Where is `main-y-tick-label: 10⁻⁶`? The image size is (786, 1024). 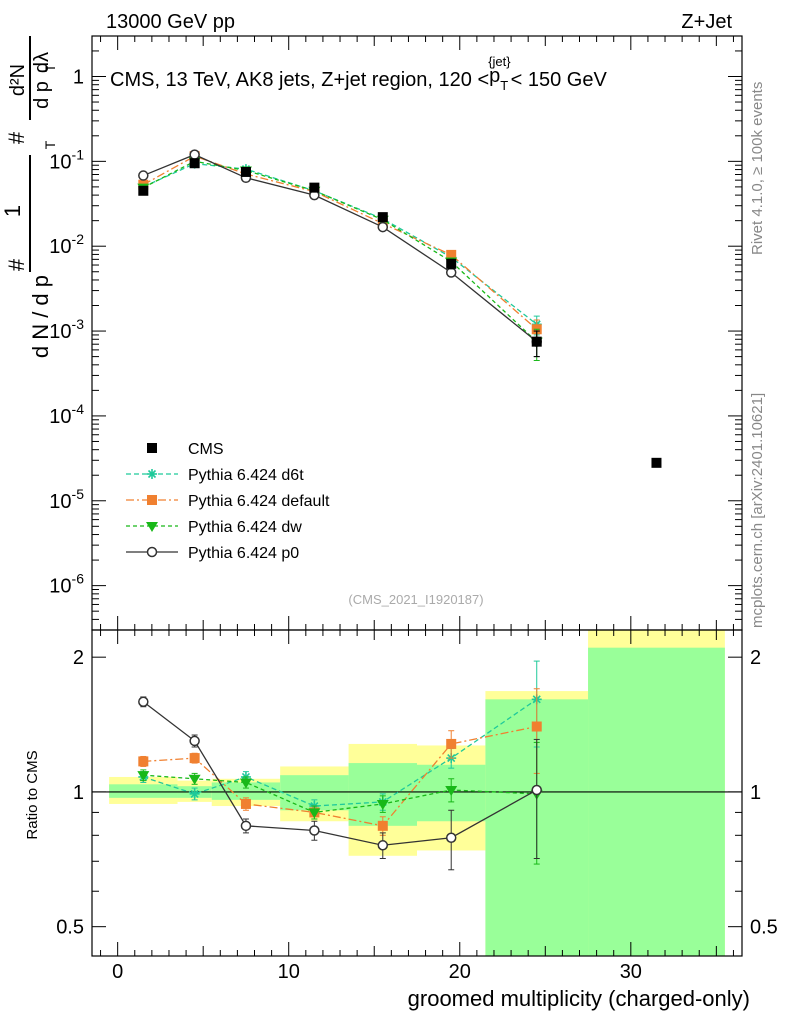
main-y-tick-label: 10⁻⁶ is located at coordinates (66, 584).